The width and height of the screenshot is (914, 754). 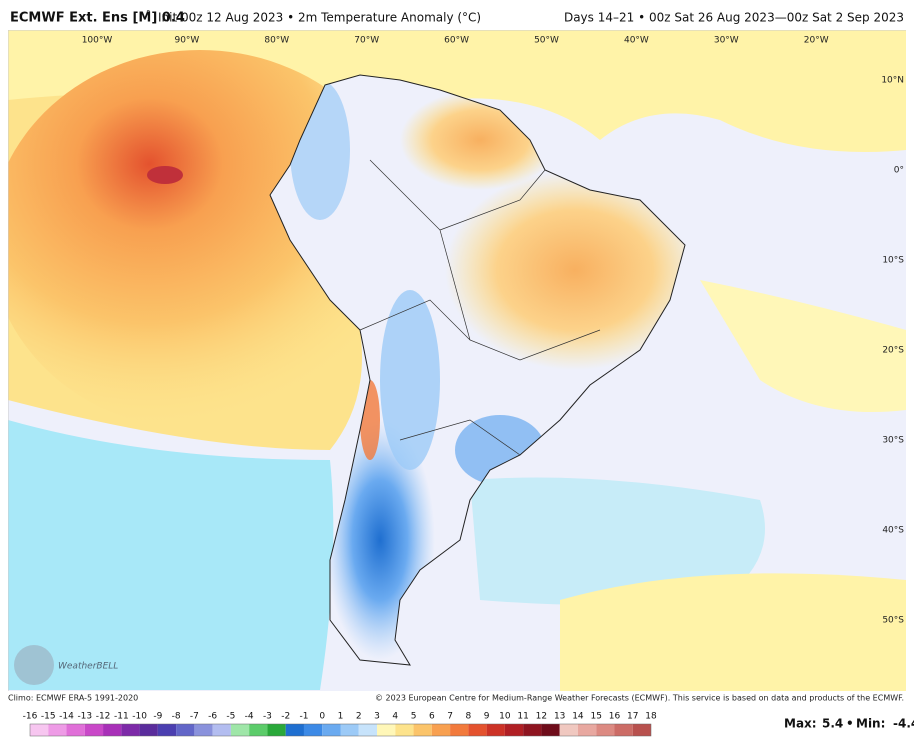 What do you see at coordinates (522, 717) in the screenshot?
I see `colorbar-label: 11` at bounding box center [522, 717].